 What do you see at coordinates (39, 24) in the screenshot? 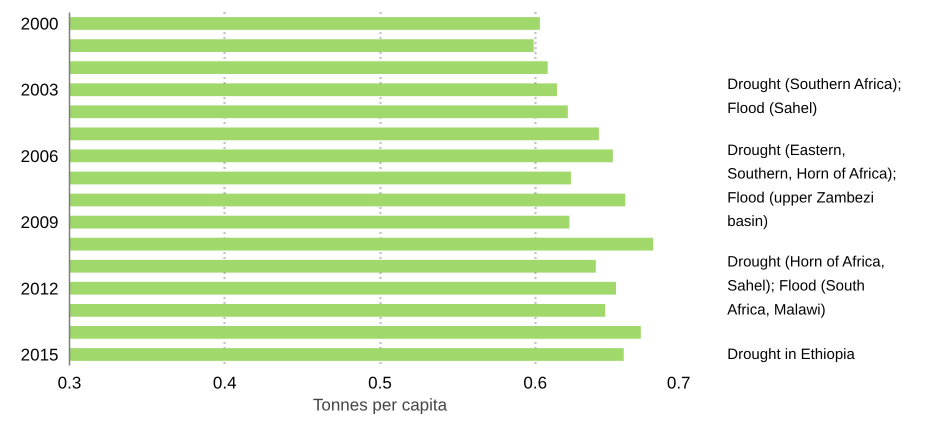
I see `y-tick-label: 2000` at bounding box center [39, 24].